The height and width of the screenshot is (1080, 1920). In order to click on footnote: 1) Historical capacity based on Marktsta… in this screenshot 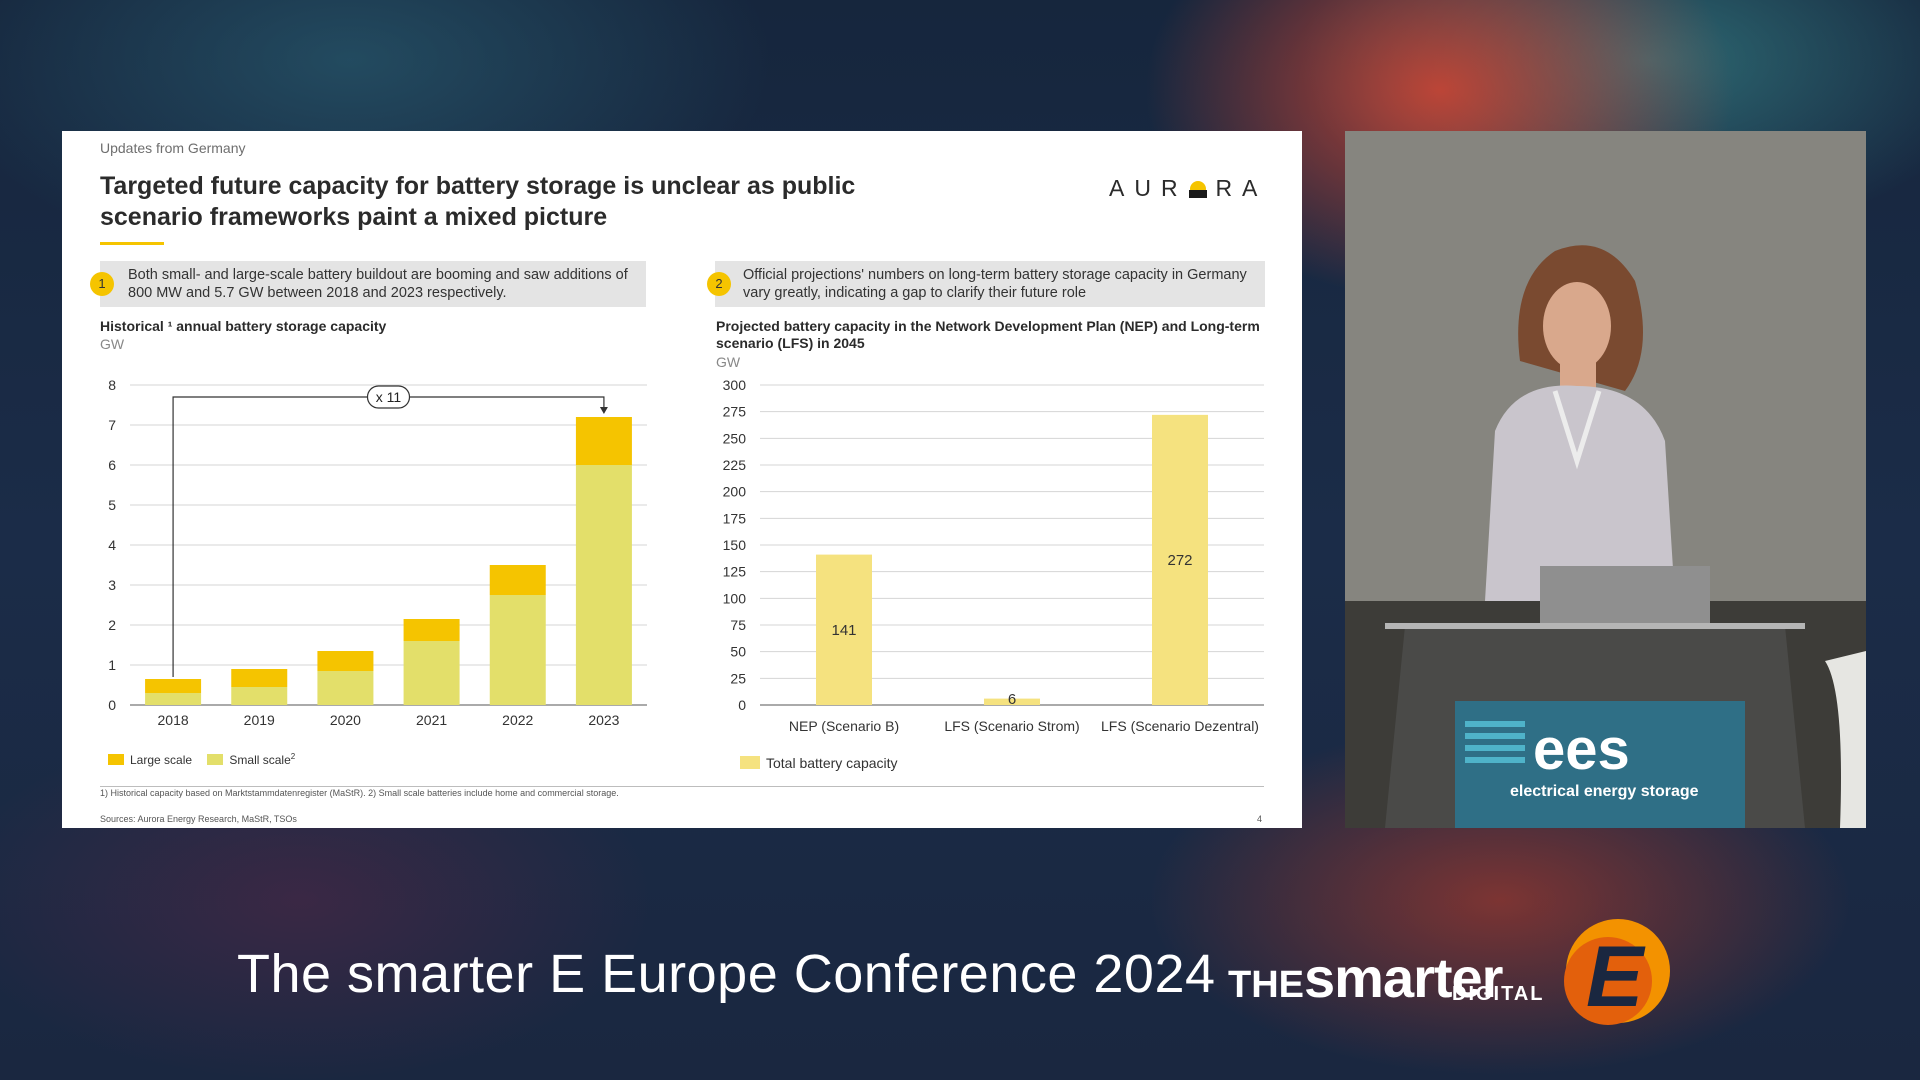, I will do `click(359, 793)`.